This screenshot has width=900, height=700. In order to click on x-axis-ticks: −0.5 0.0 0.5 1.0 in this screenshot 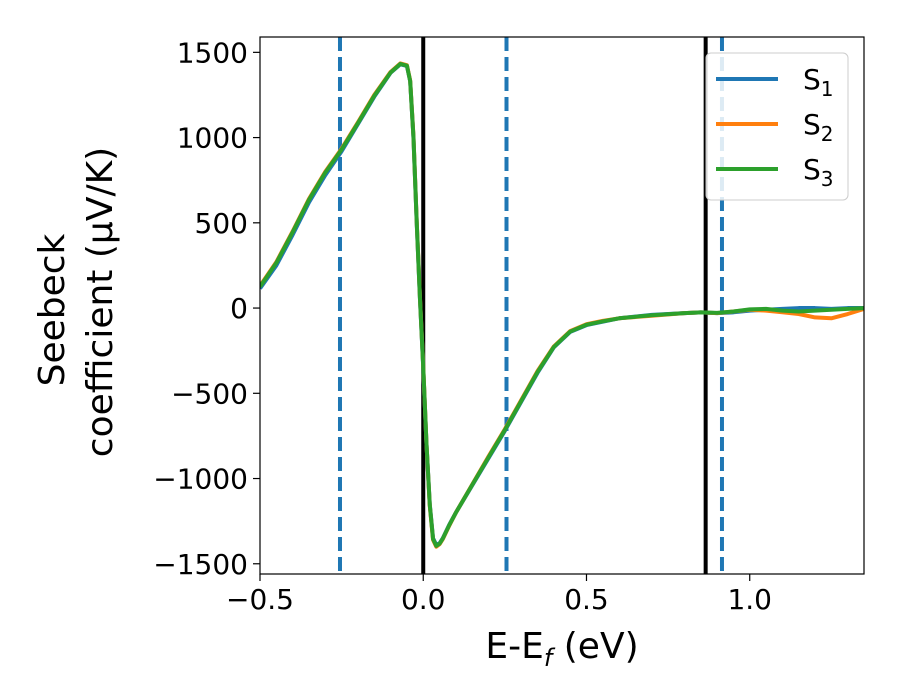, I will do `click(499, 595)`.